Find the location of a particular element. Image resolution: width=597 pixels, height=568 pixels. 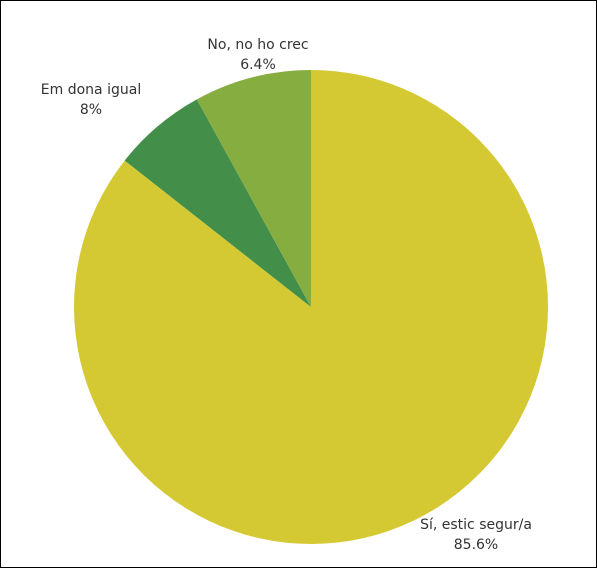

slice-label-si-estic-segur-a: Sí, estic segur/a is located at coordinates (476, 525).